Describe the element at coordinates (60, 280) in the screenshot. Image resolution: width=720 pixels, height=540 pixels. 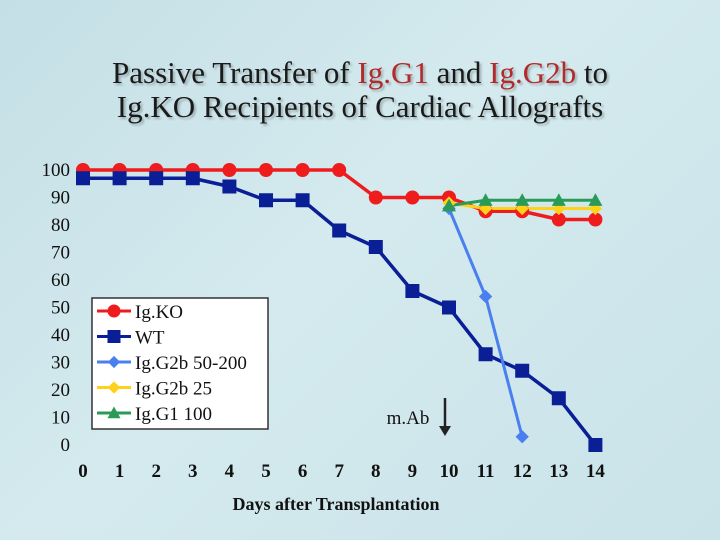
I see `y-tick-label: 60` at that location.